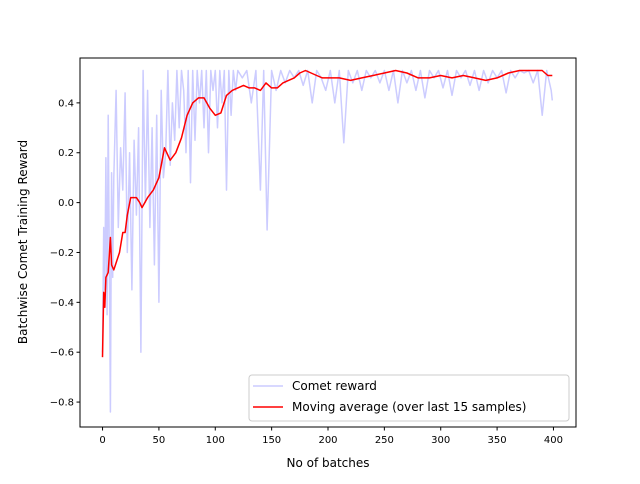  Describe the element at coordinates (23, 242) in the screenshot. I see `y-axis-label: Batchwise Comet Training Reward` at that location.